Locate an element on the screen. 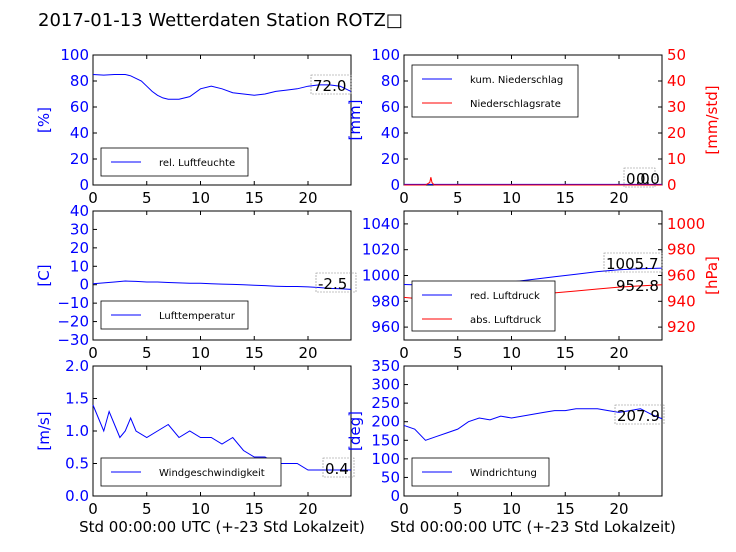 The height and width of the screenshot is (552, 736). precipitation-legend is located at coordinates (495, 91).